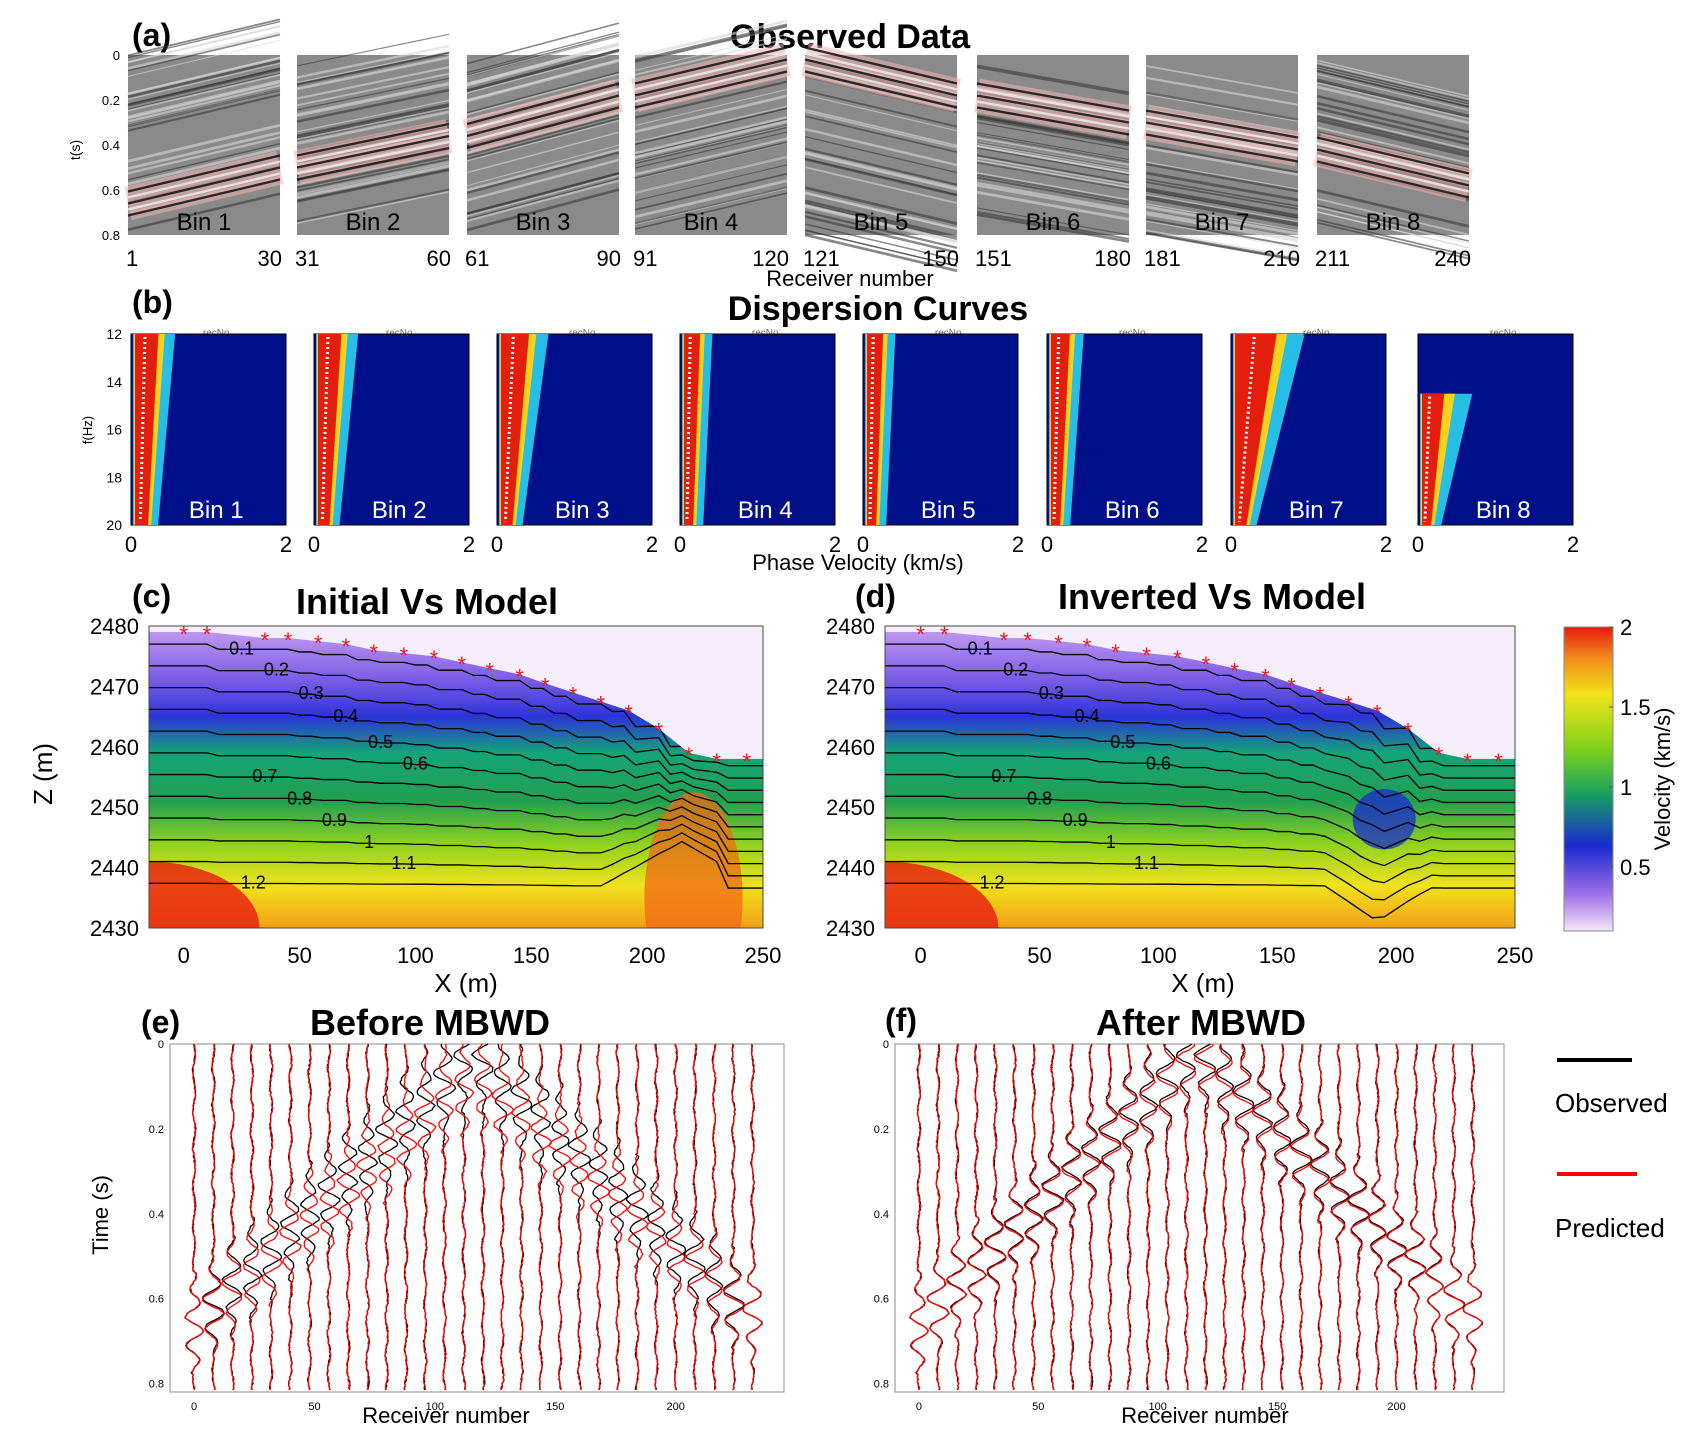 This screenshot has height=1430, width=1689. I want to click on a-bin: Bin 8 211 240, so click(1393, 163).